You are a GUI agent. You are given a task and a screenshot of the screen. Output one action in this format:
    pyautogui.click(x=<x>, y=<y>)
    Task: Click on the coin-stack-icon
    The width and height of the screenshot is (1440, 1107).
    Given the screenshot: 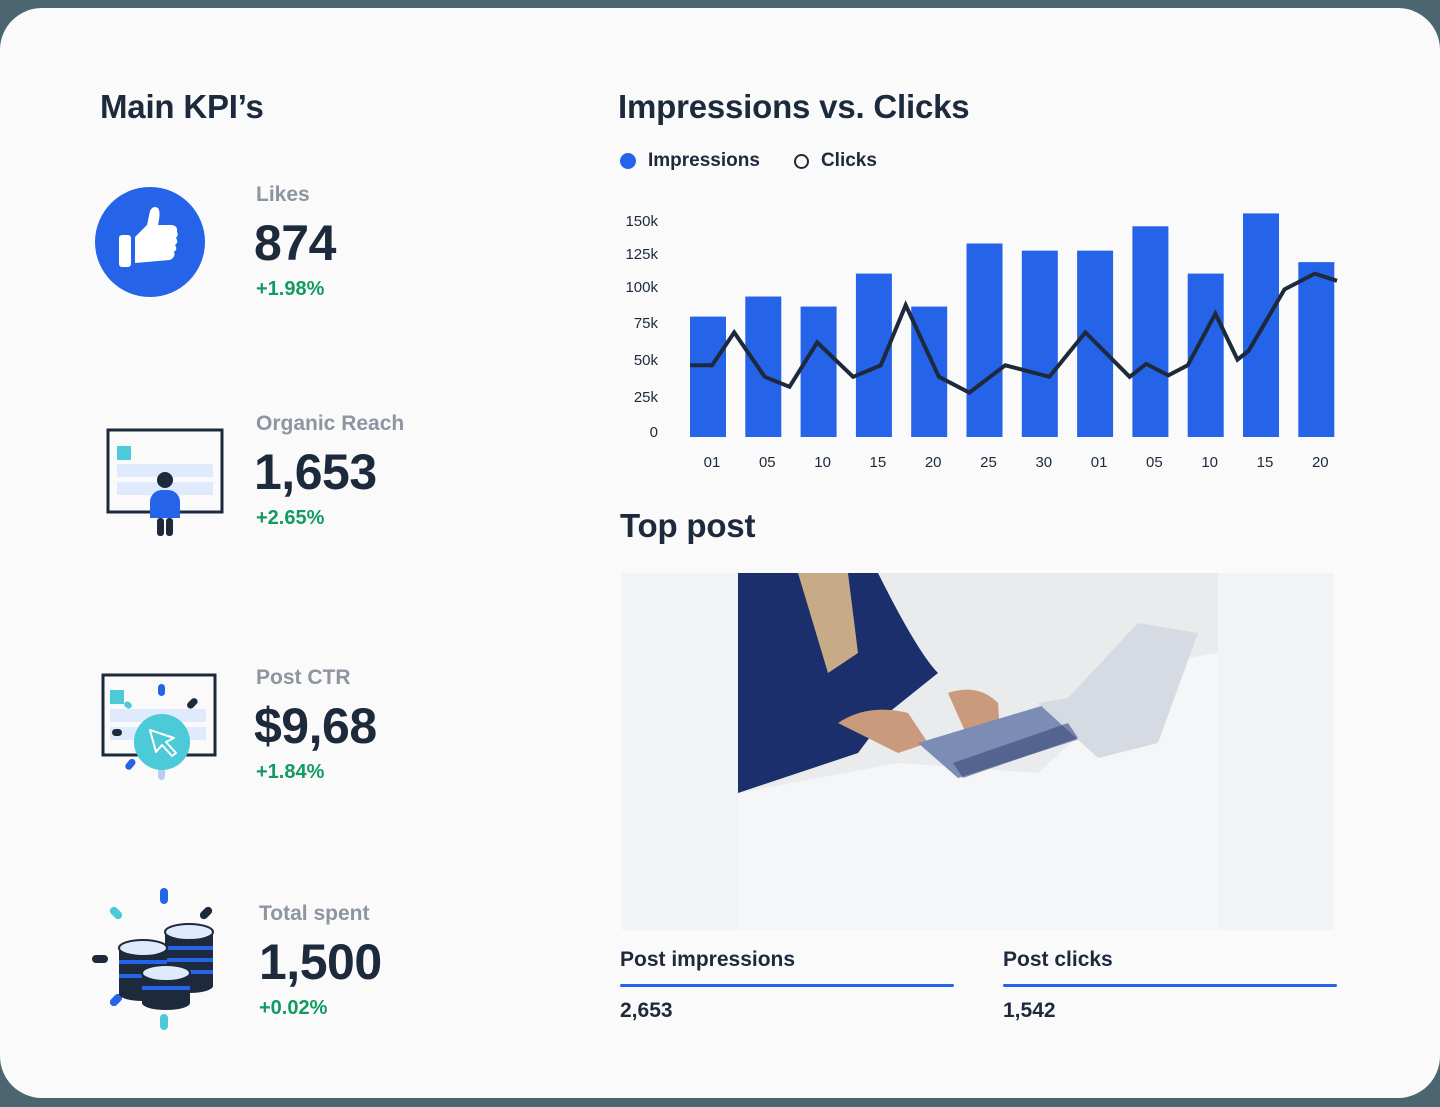 What is the action you would take?
    pyautogui.click(x=157, y=965)
    